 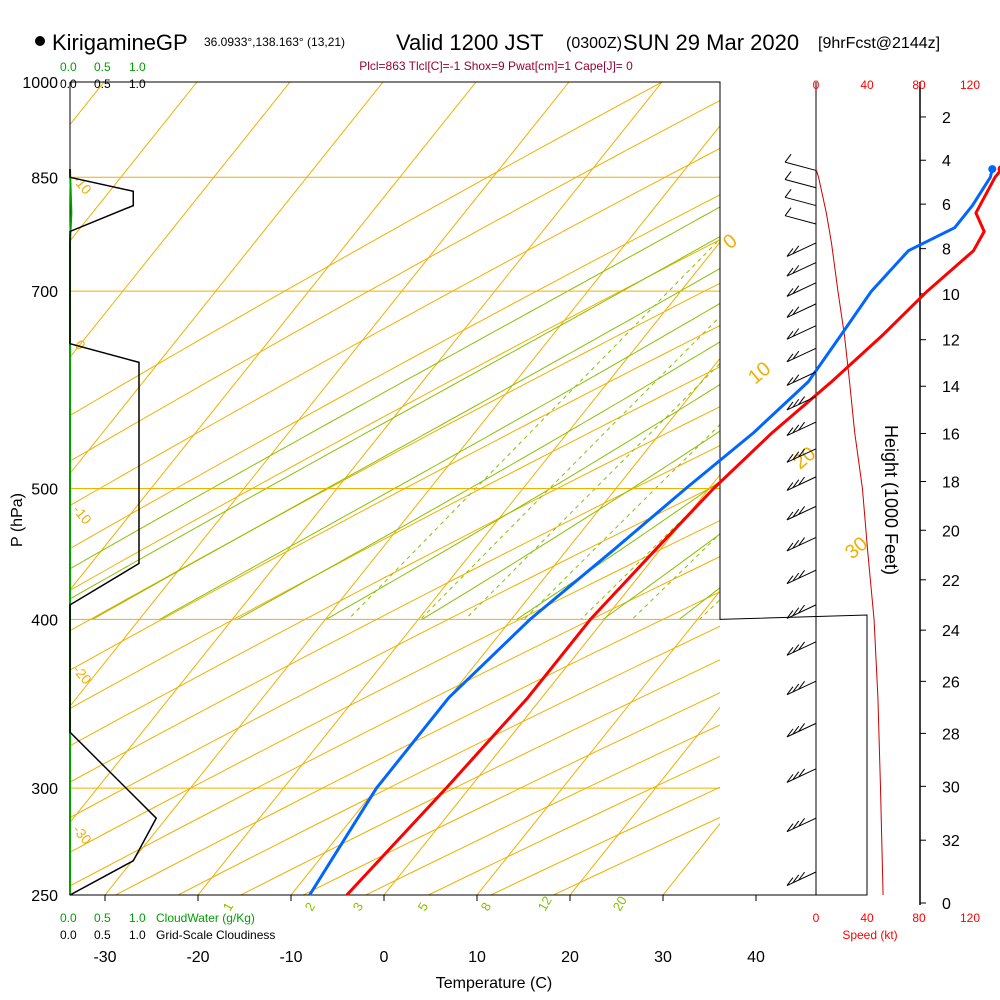 I want to click on zulu-time: (0300Z), so click(x=594, y=43).